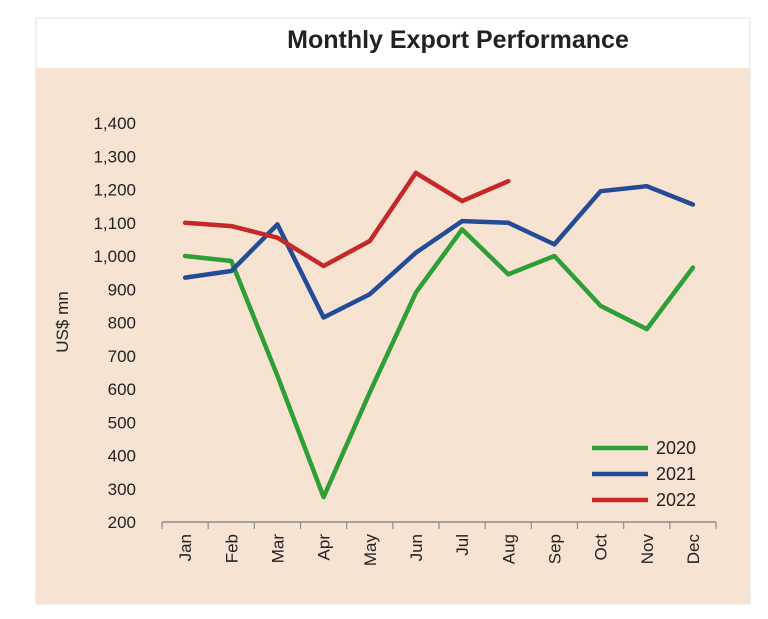  What do you see at coordinates (122, 422) in the screenshot?
I see `y-tick-label: 500` at bounding box center [122, 422].